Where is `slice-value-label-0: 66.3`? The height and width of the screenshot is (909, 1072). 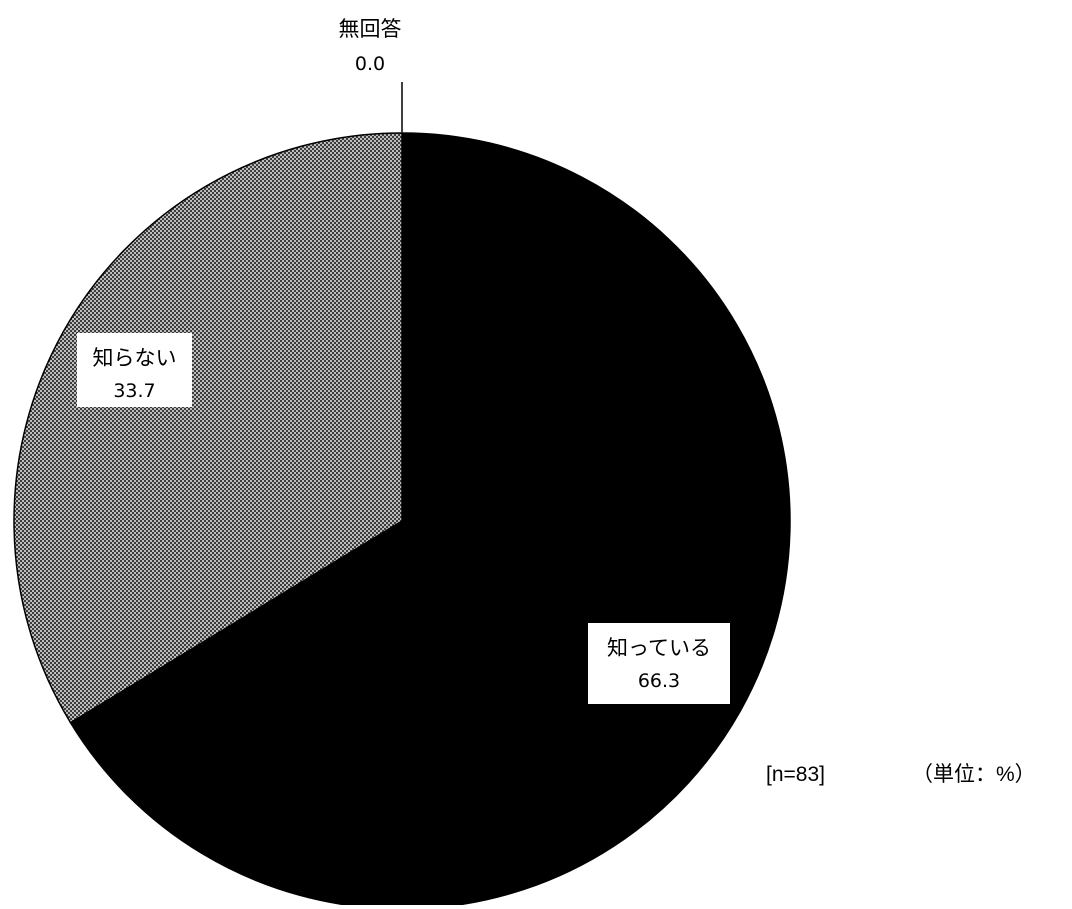 slice-value-label-0: 66.3 is located at coordinates (659, 681).